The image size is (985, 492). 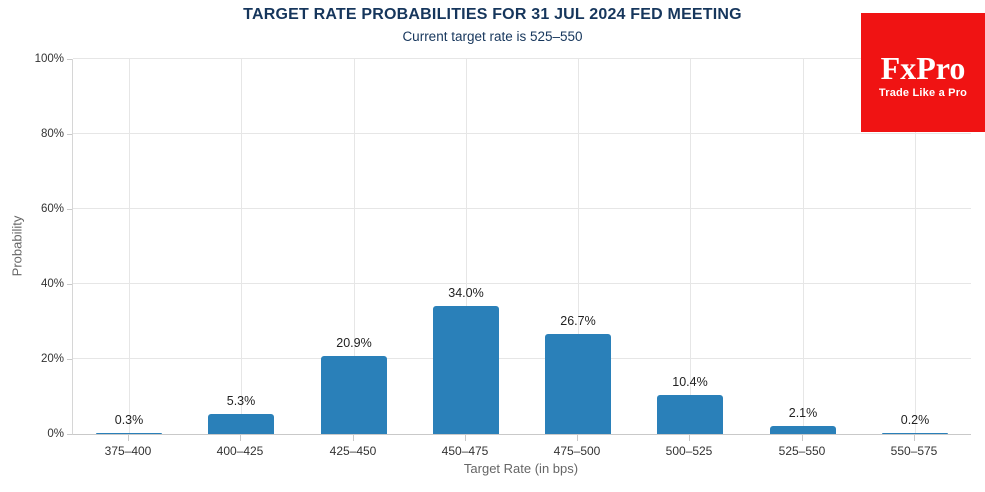 I want to click on fxpro-logo: FxPro Trade Like a Pro, so click(x=923, y=72).